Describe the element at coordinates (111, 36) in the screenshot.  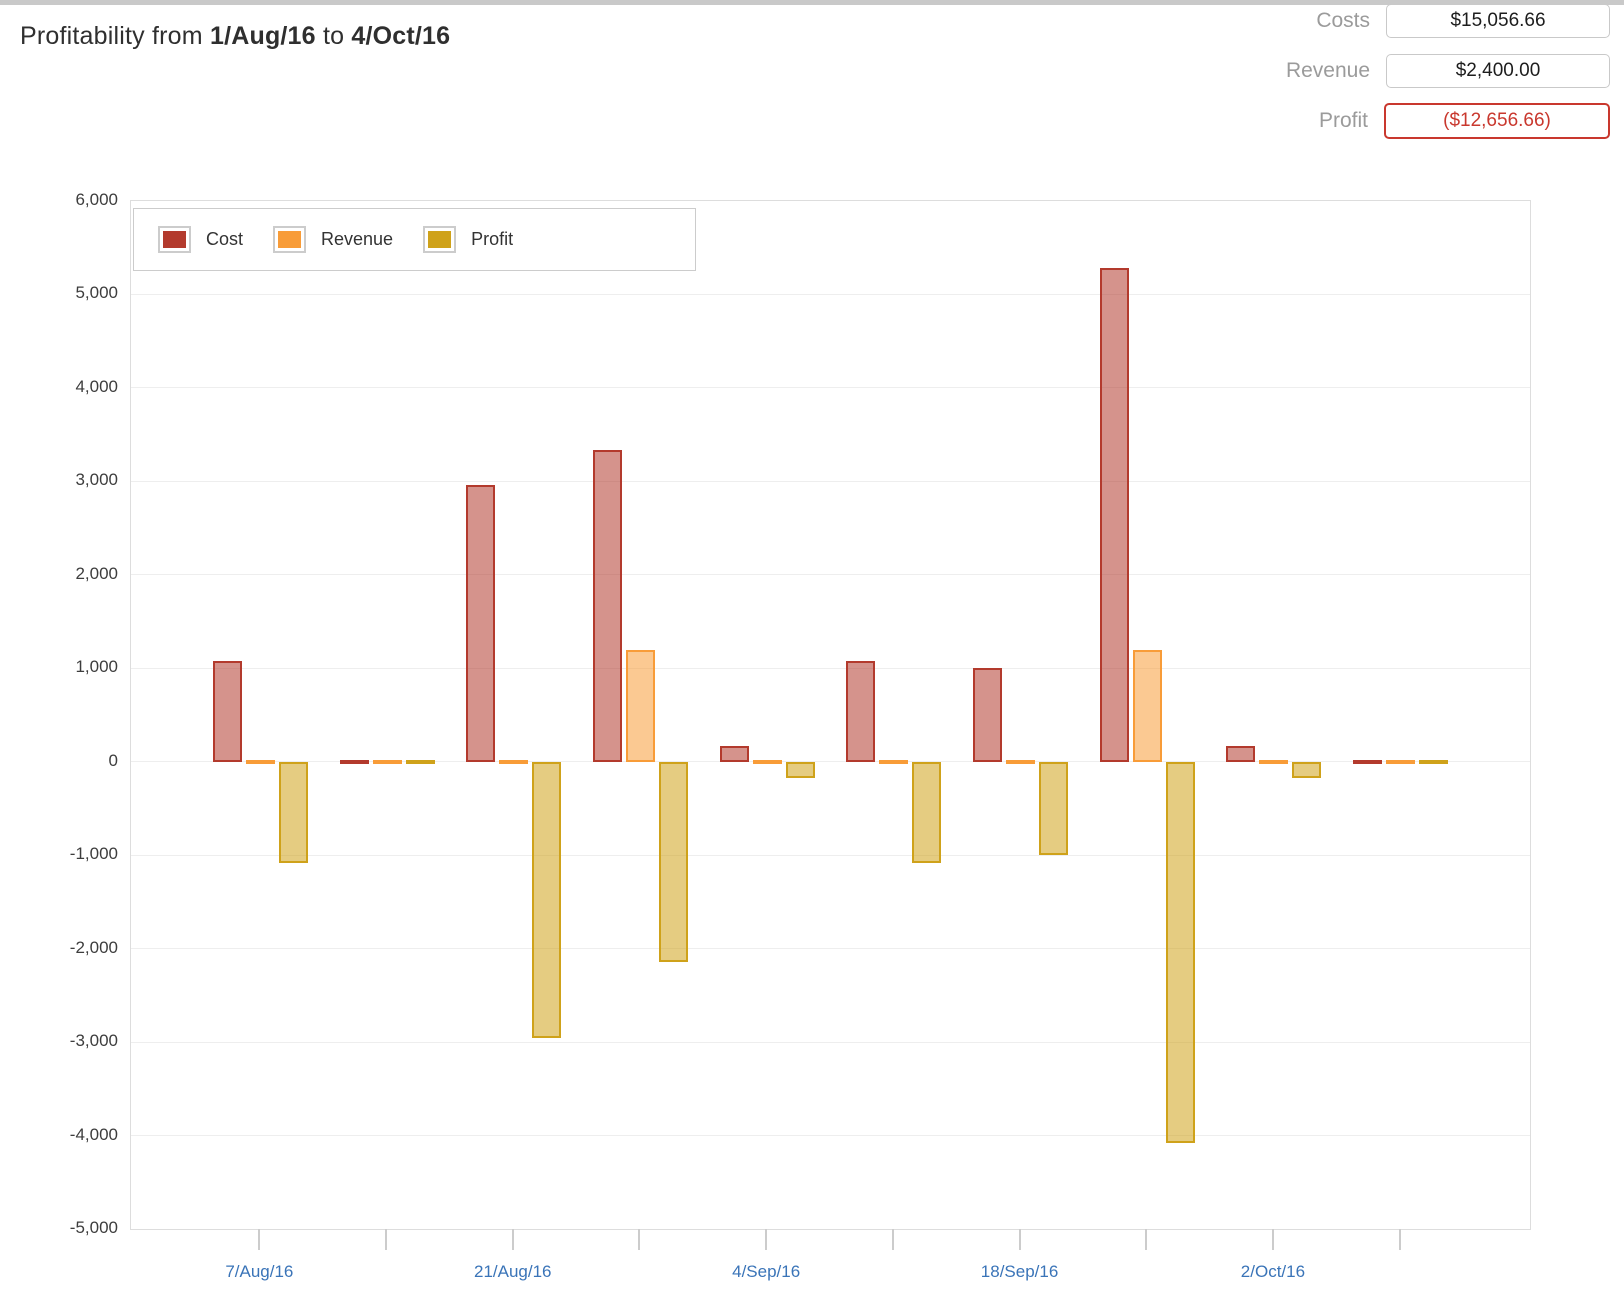
I see `title-prefix: Profitability from` at that location.